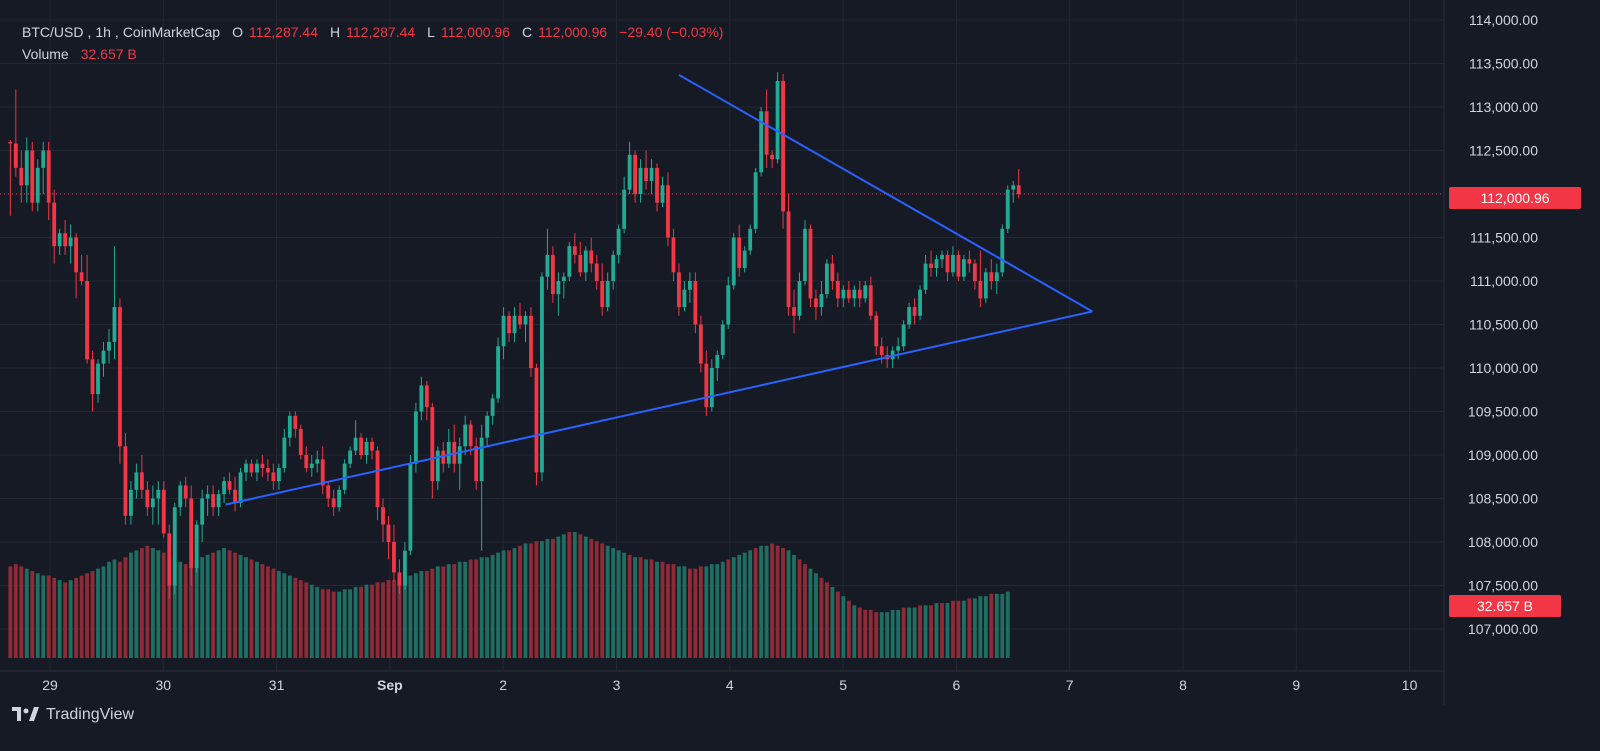 The image size is (1600, 751). I want to click on price-badge: 112,000.96, so click(1515, 198).